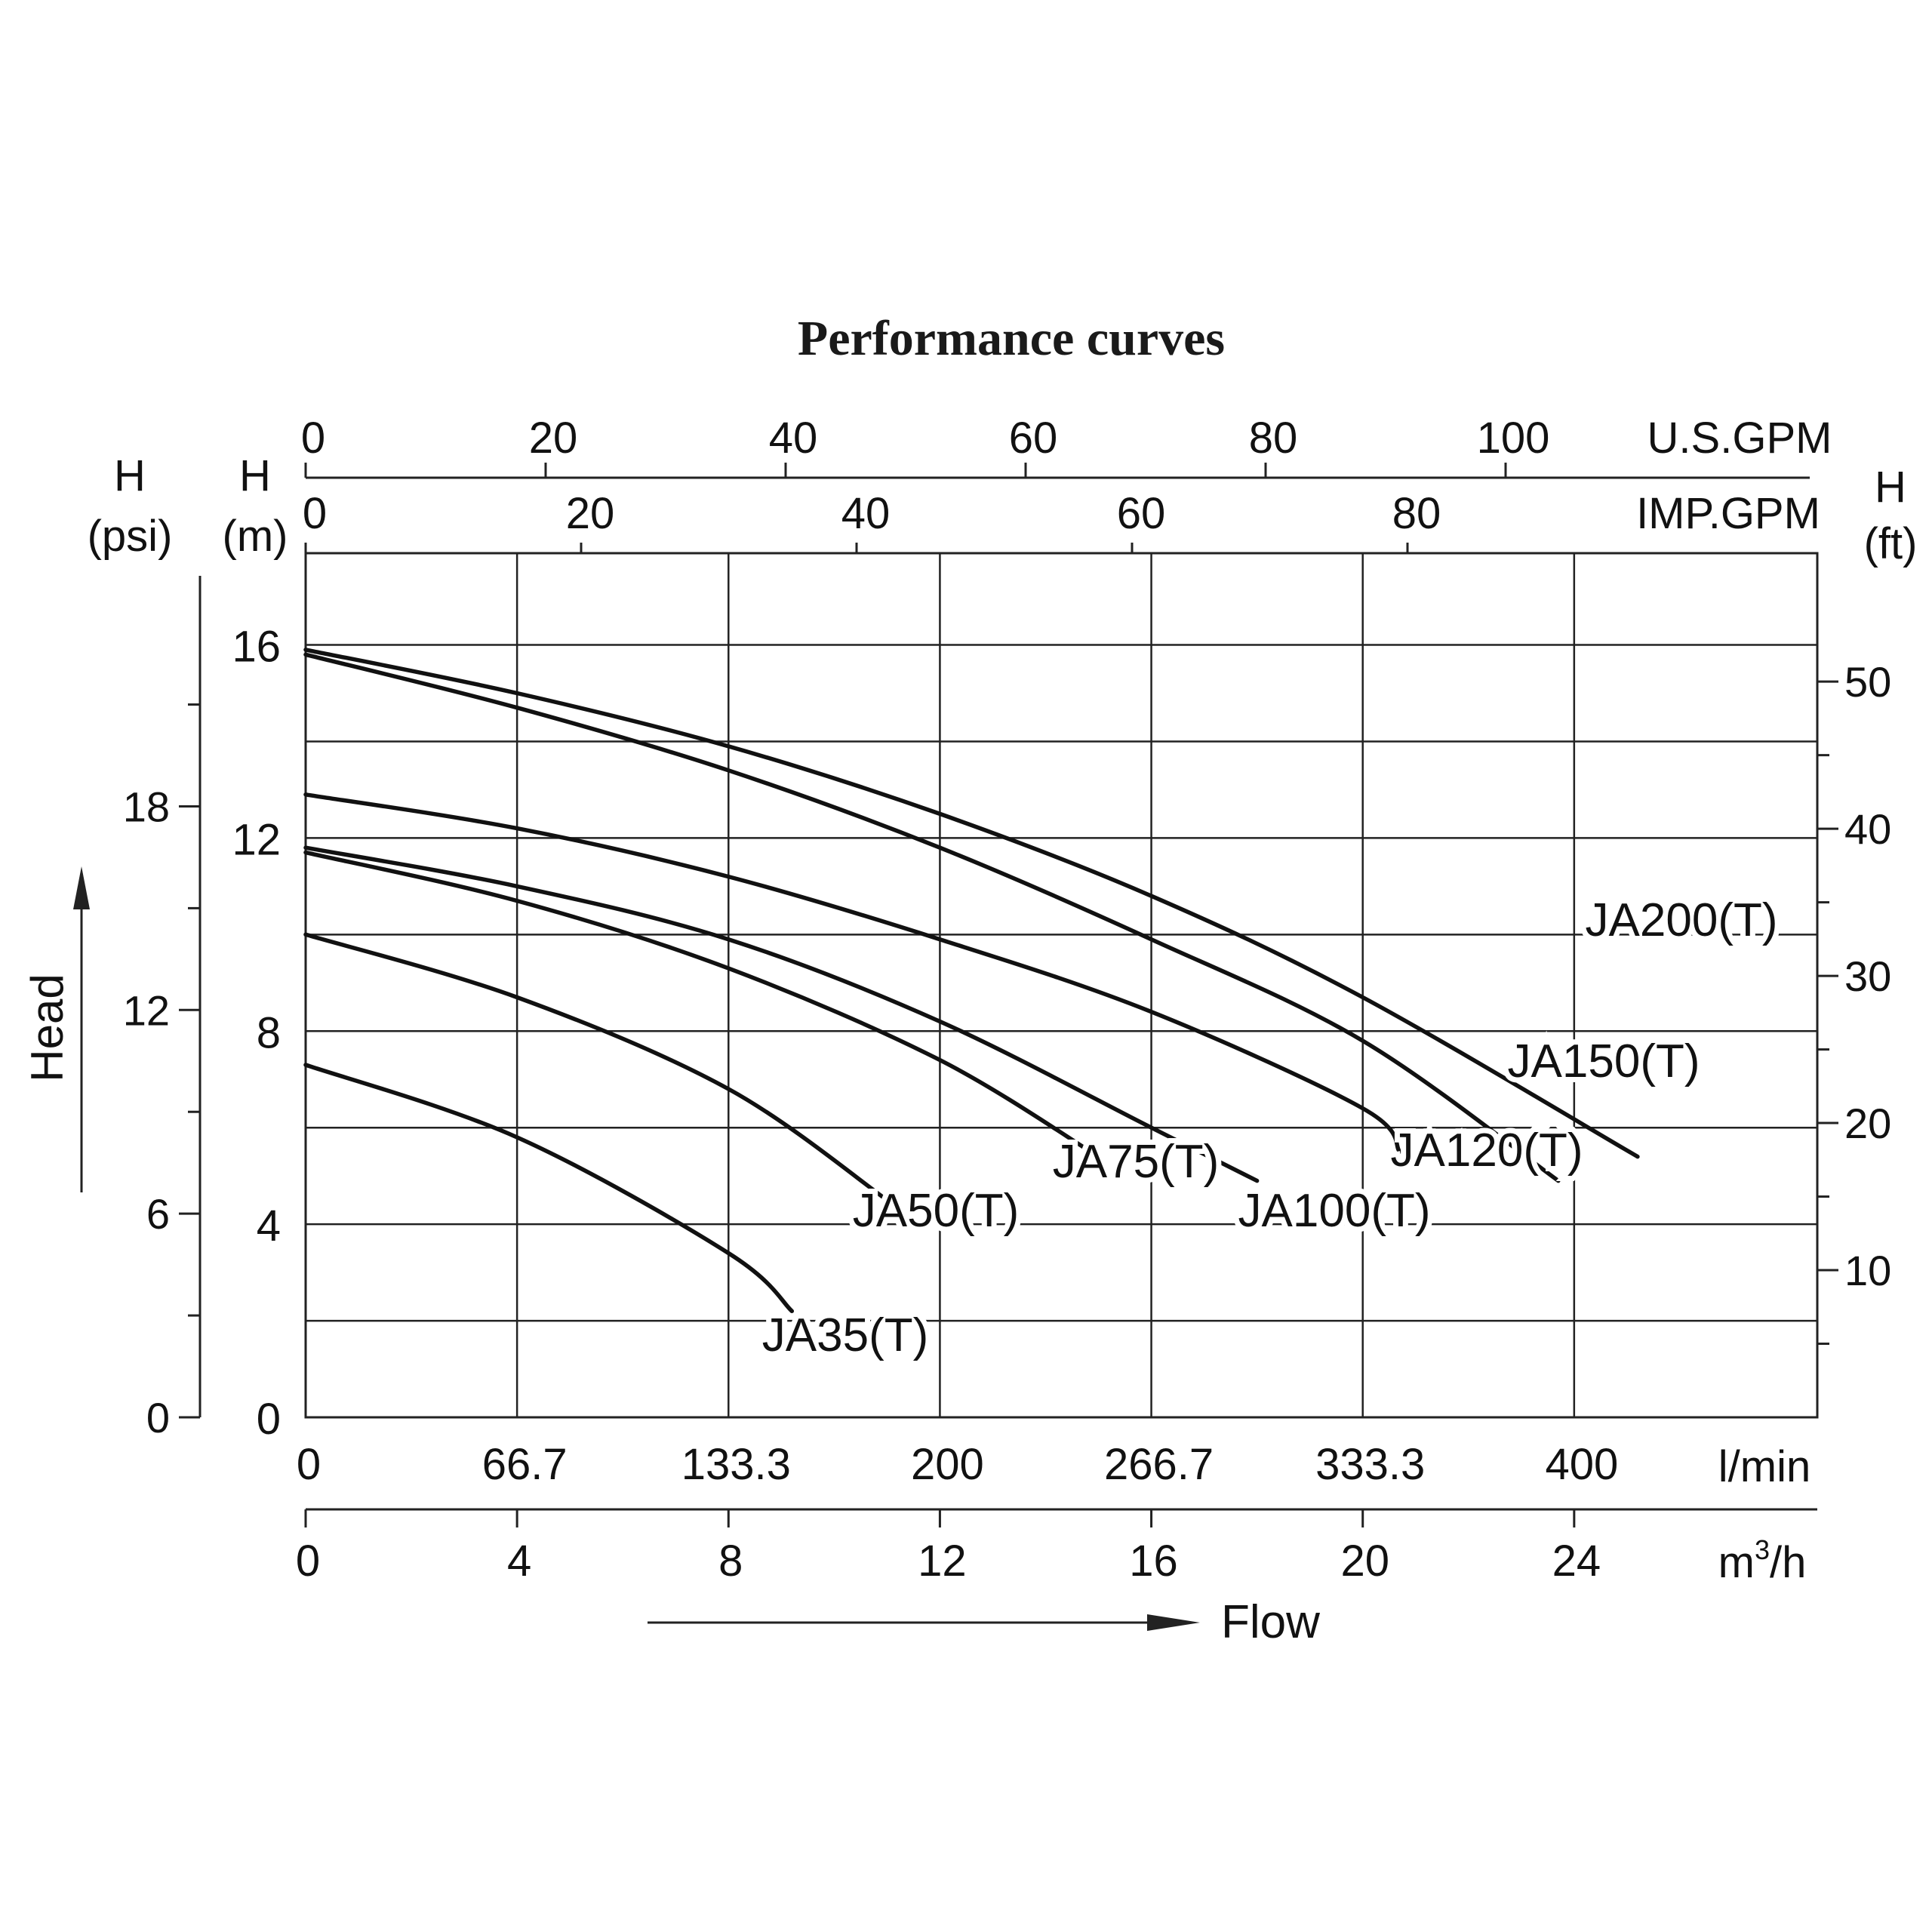 The image size is (1932, 1932). I want to click on series-line-ja100t, so click(781, 1014).